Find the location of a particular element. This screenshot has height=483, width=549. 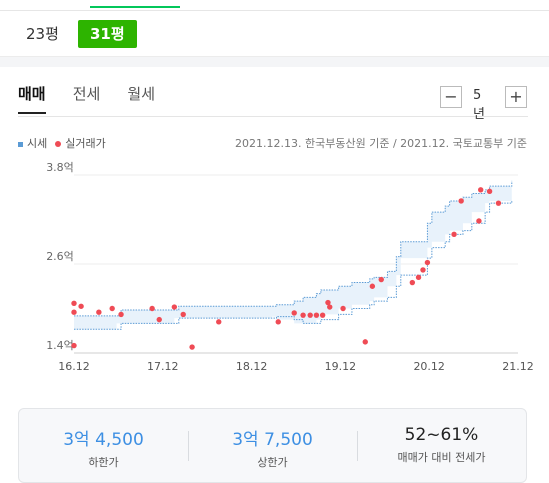

market-legend-icon is located at coordinates (20, 144).